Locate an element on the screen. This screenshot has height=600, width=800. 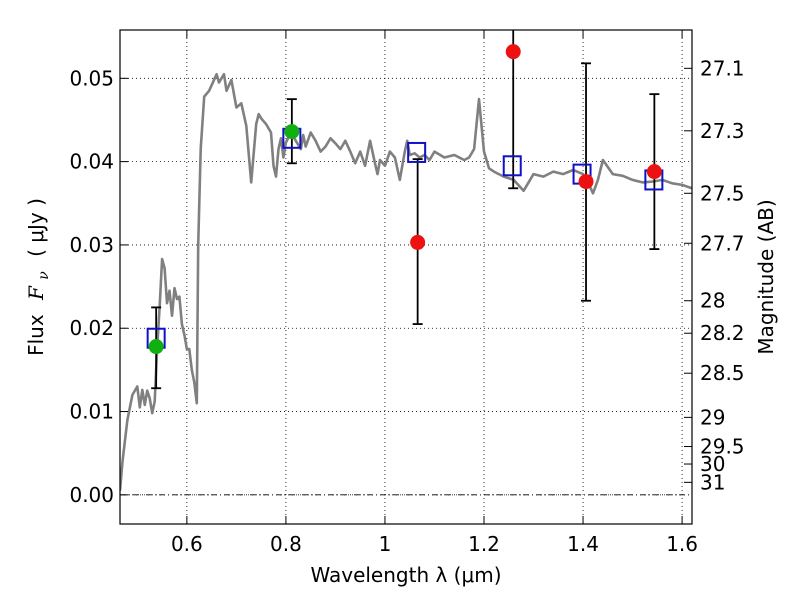
svg-text:Flux F ν ( μ: Flux F ν ( μJy ) is located at coordinates (38, 277).